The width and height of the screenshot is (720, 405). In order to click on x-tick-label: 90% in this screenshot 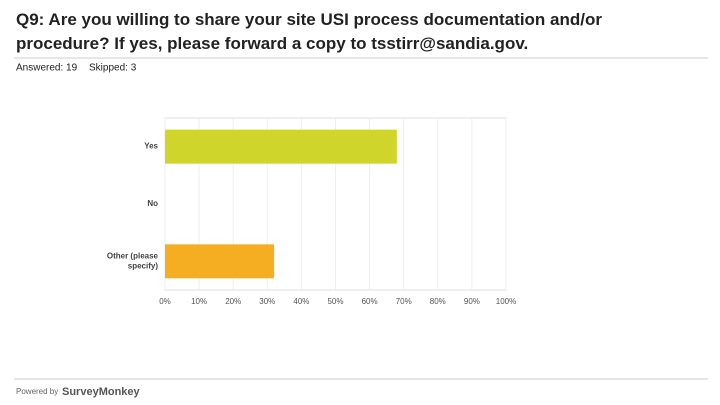, I will do `click(472, 301)`.